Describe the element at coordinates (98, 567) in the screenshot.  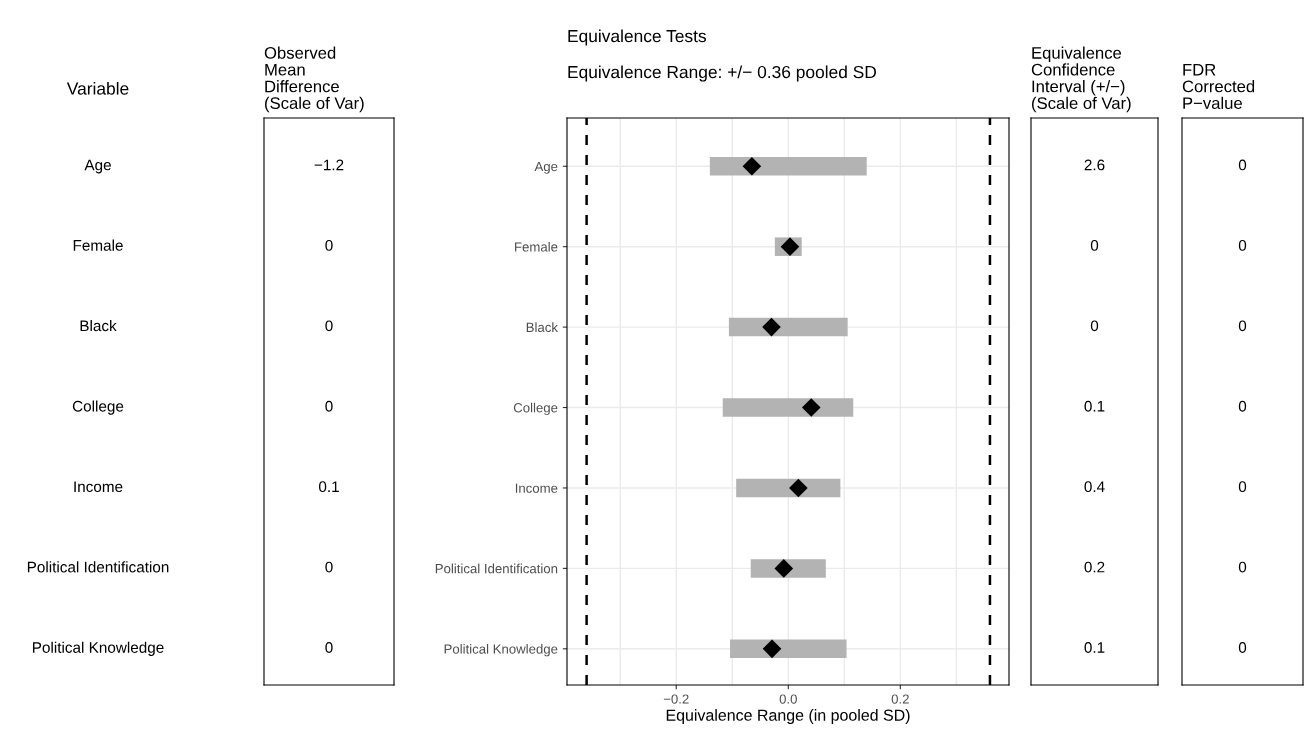
I see `category-label: Political Identification` at that location.